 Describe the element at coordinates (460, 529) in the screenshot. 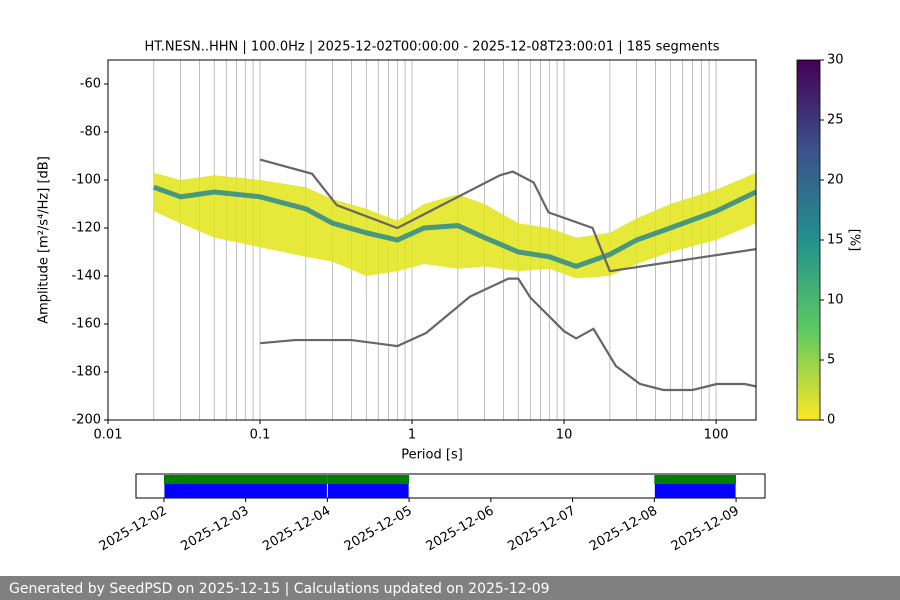

I see `date-tick-label: 2025-12-06` at that location.